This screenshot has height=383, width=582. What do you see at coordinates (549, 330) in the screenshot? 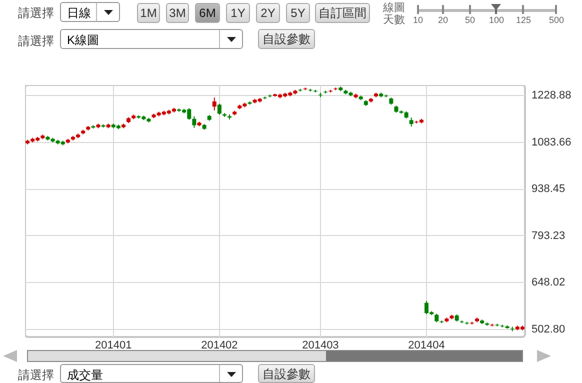
I see `y-tick-label: 502.80` at bounding box center [549, 330].